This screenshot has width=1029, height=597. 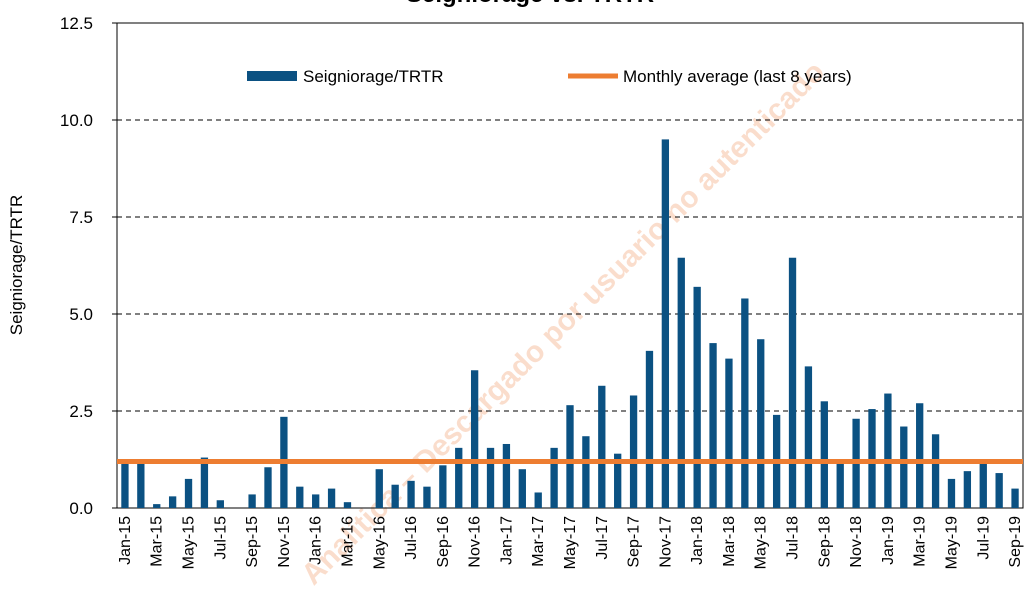 I want to click on x-tick-label: May-17, so click(x=570, y=542).